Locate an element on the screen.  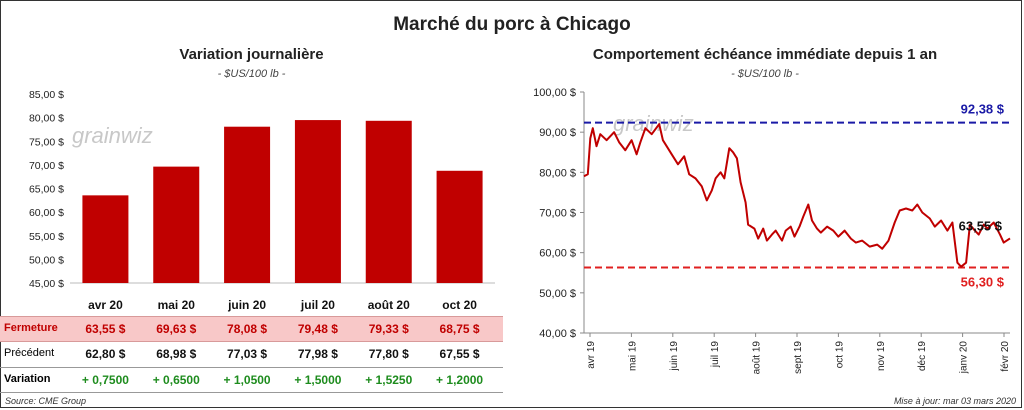
y-tick-label: 75,00 $ is located at coordinates (46, 142).